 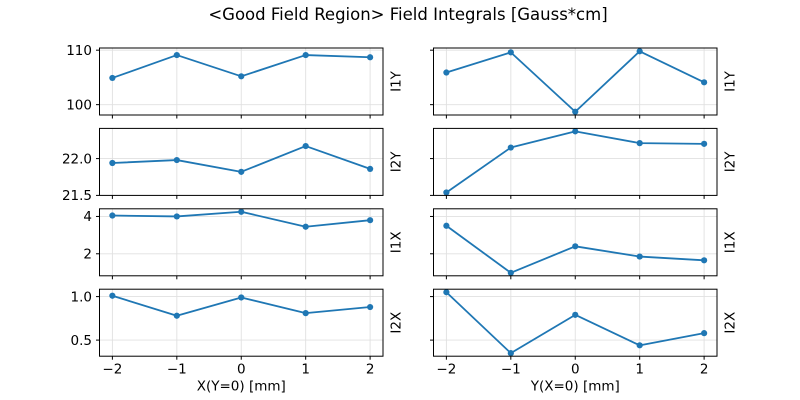 What do you see at coordinates (575, 387) in the screenshot?
I see `x-axis-label: Y(X=0) [mm]` at bounding box center [575, 387].